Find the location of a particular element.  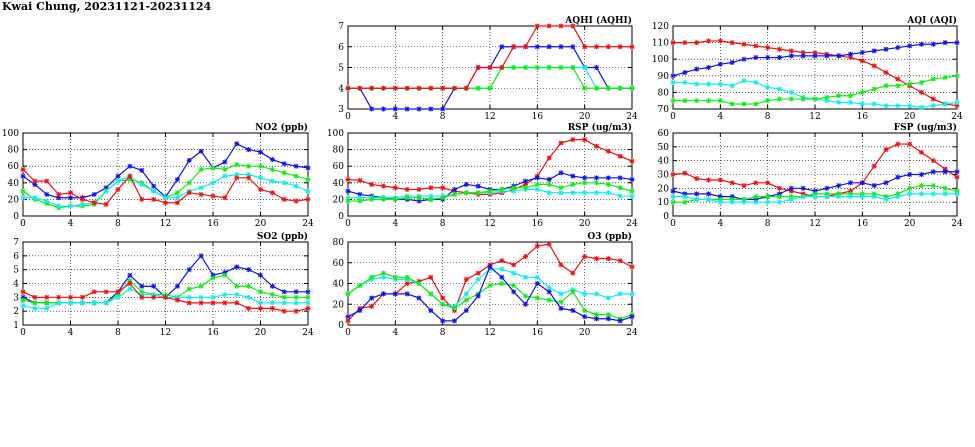

y-tick-label: 5 is located at coordinates (341, 69).